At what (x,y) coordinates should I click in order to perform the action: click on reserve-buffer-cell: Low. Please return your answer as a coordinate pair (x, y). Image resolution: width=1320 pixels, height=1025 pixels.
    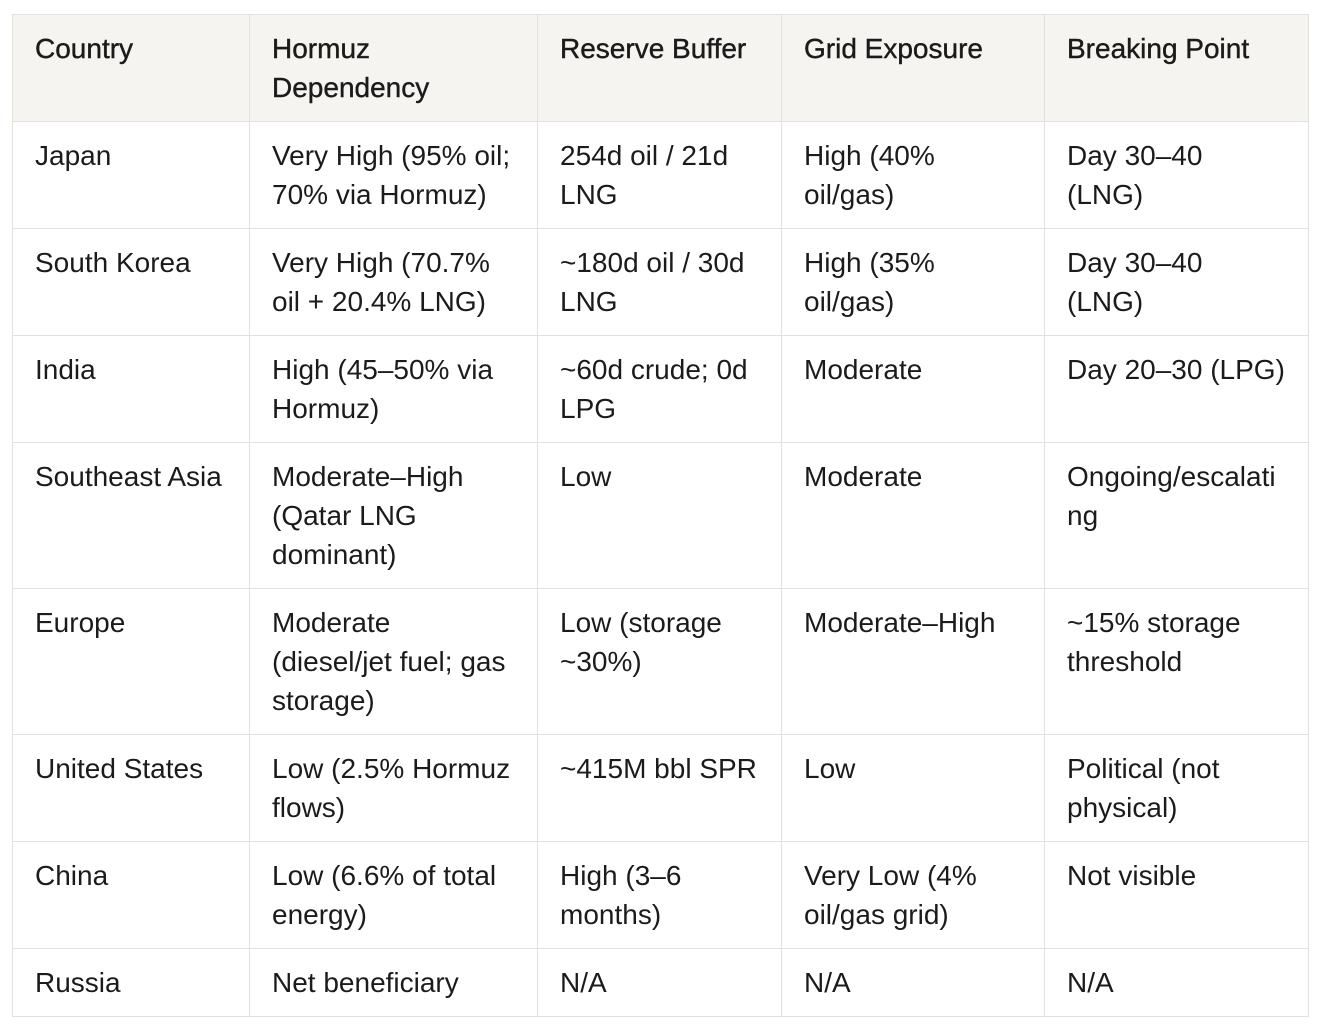
    Looking at the image, I should click on (659, 515).